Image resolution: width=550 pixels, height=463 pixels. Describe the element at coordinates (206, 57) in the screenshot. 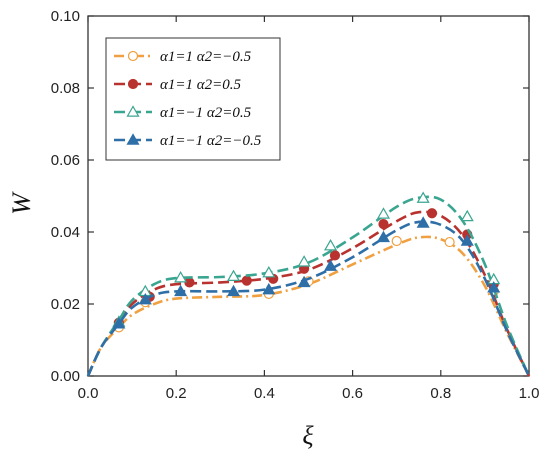

I see `legend-label: α1=1 α2=−0.5` at that location.